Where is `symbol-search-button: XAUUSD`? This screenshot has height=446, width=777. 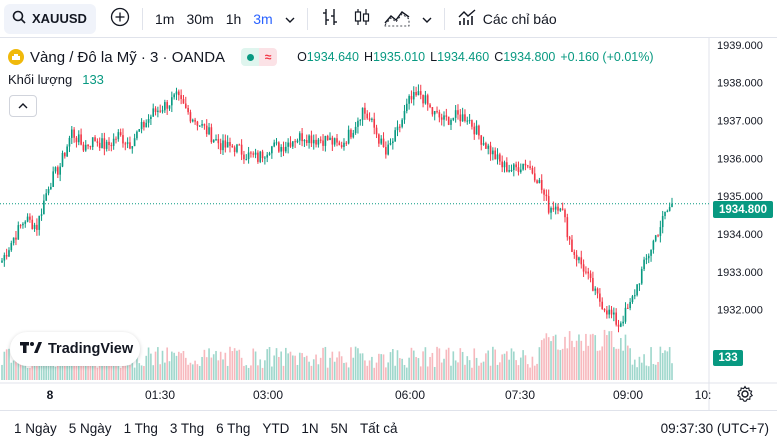
symbol-search-button: XAUUSD is located at coordinates (50, 18).